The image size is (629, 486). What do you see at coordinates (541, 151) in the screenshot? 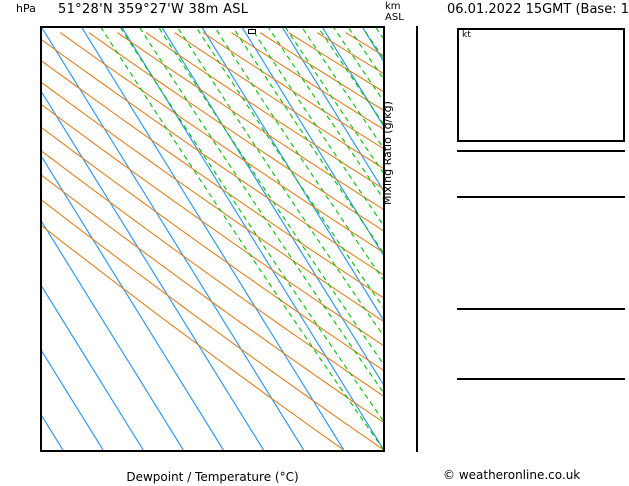
I see `table-indices` at bounding box center [541, 151].